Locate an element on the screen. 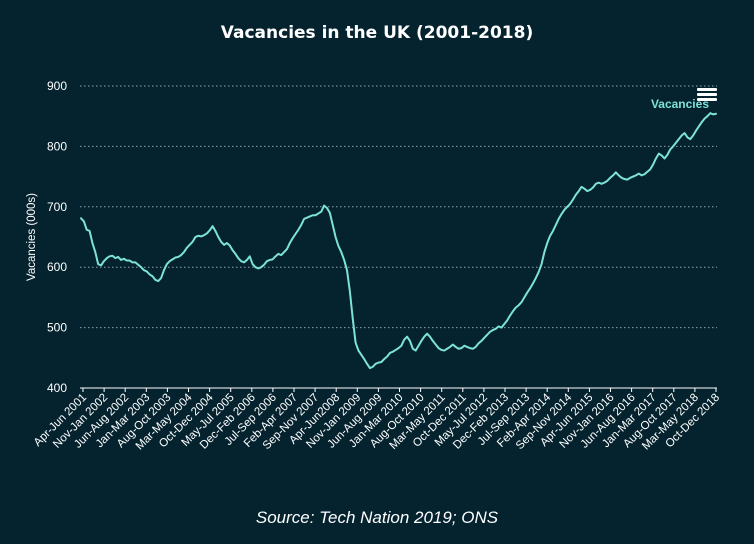 The width and height of the screenshot is (754, 544). source-caption: Source: Tech Nation 2019; ONS is located at coordinates (377, 517).